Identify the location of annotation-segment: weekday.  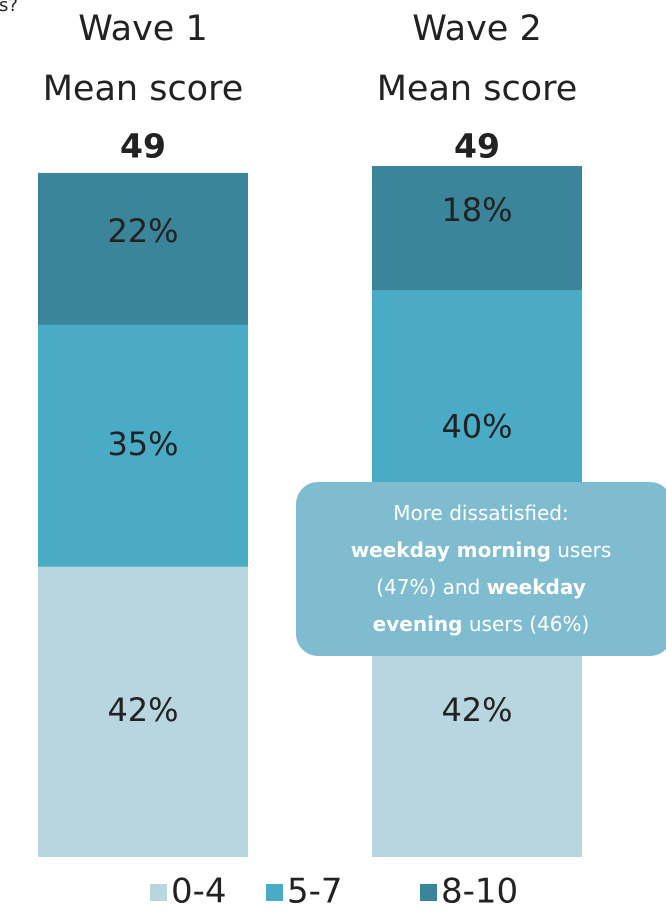
(536, 587).